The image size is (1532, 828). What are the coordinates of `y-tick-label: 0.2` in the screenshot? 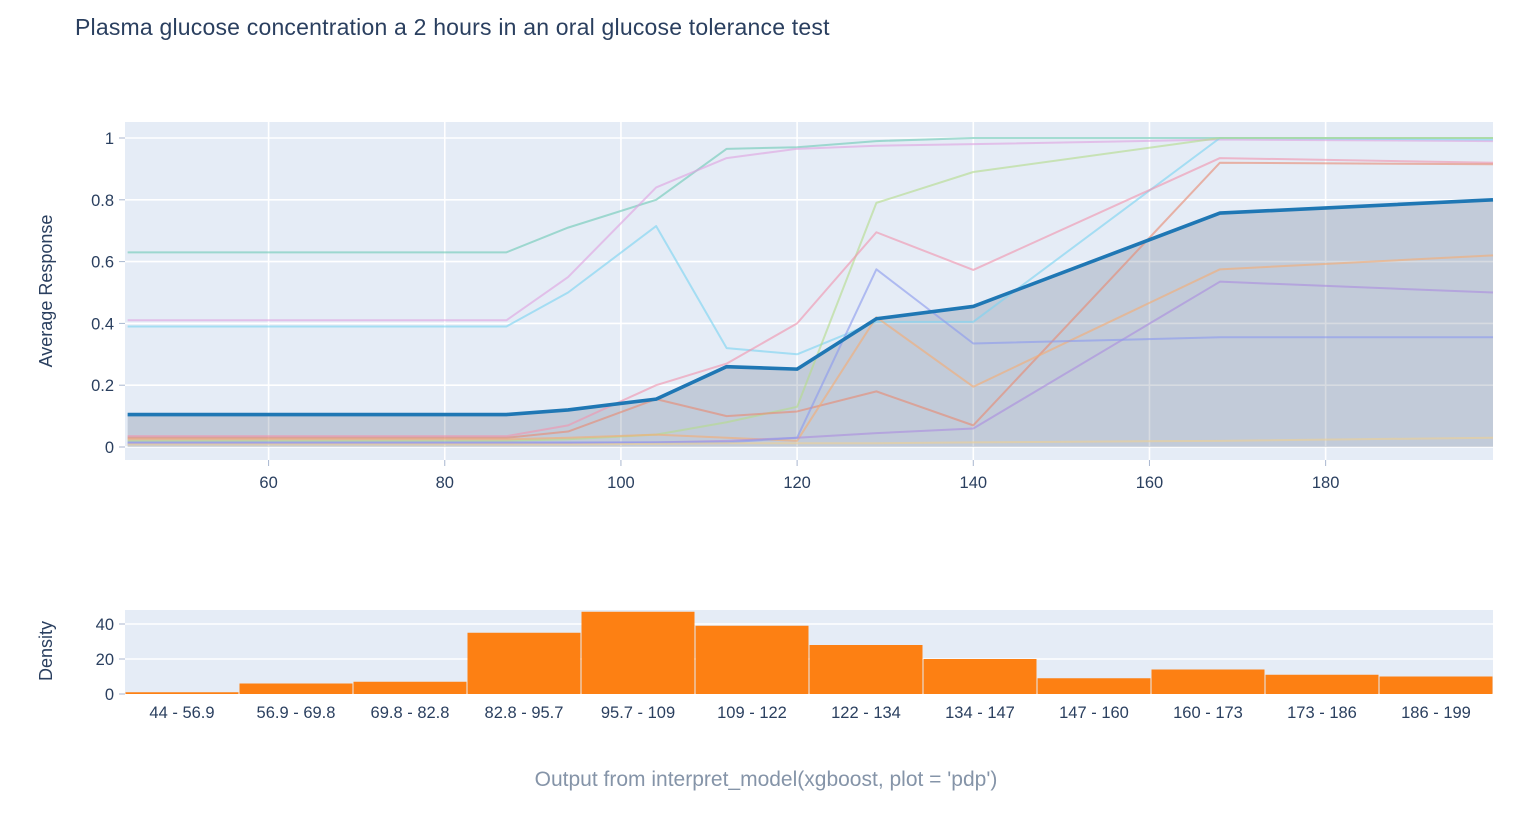 It's located at (102, 386).